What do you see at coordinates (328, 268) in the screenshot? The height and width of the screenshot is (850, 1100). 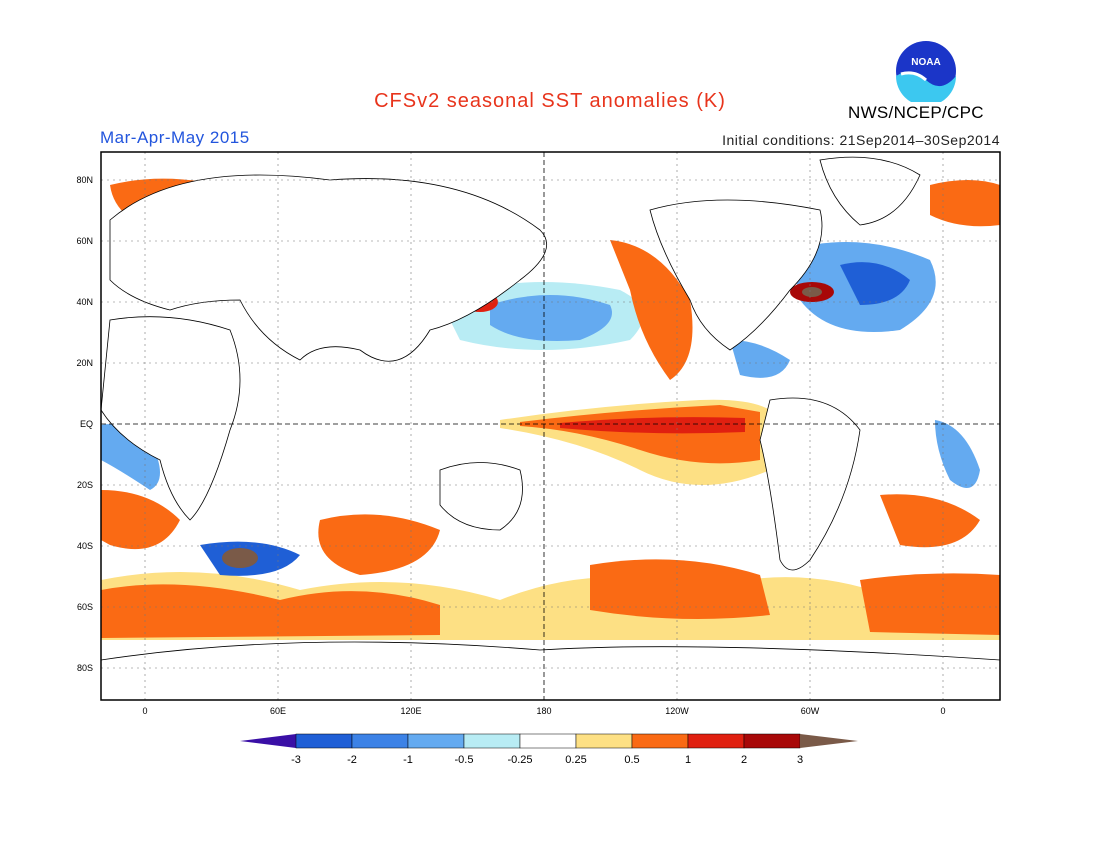 I see `eurasia` at bounding box center [328, 268].